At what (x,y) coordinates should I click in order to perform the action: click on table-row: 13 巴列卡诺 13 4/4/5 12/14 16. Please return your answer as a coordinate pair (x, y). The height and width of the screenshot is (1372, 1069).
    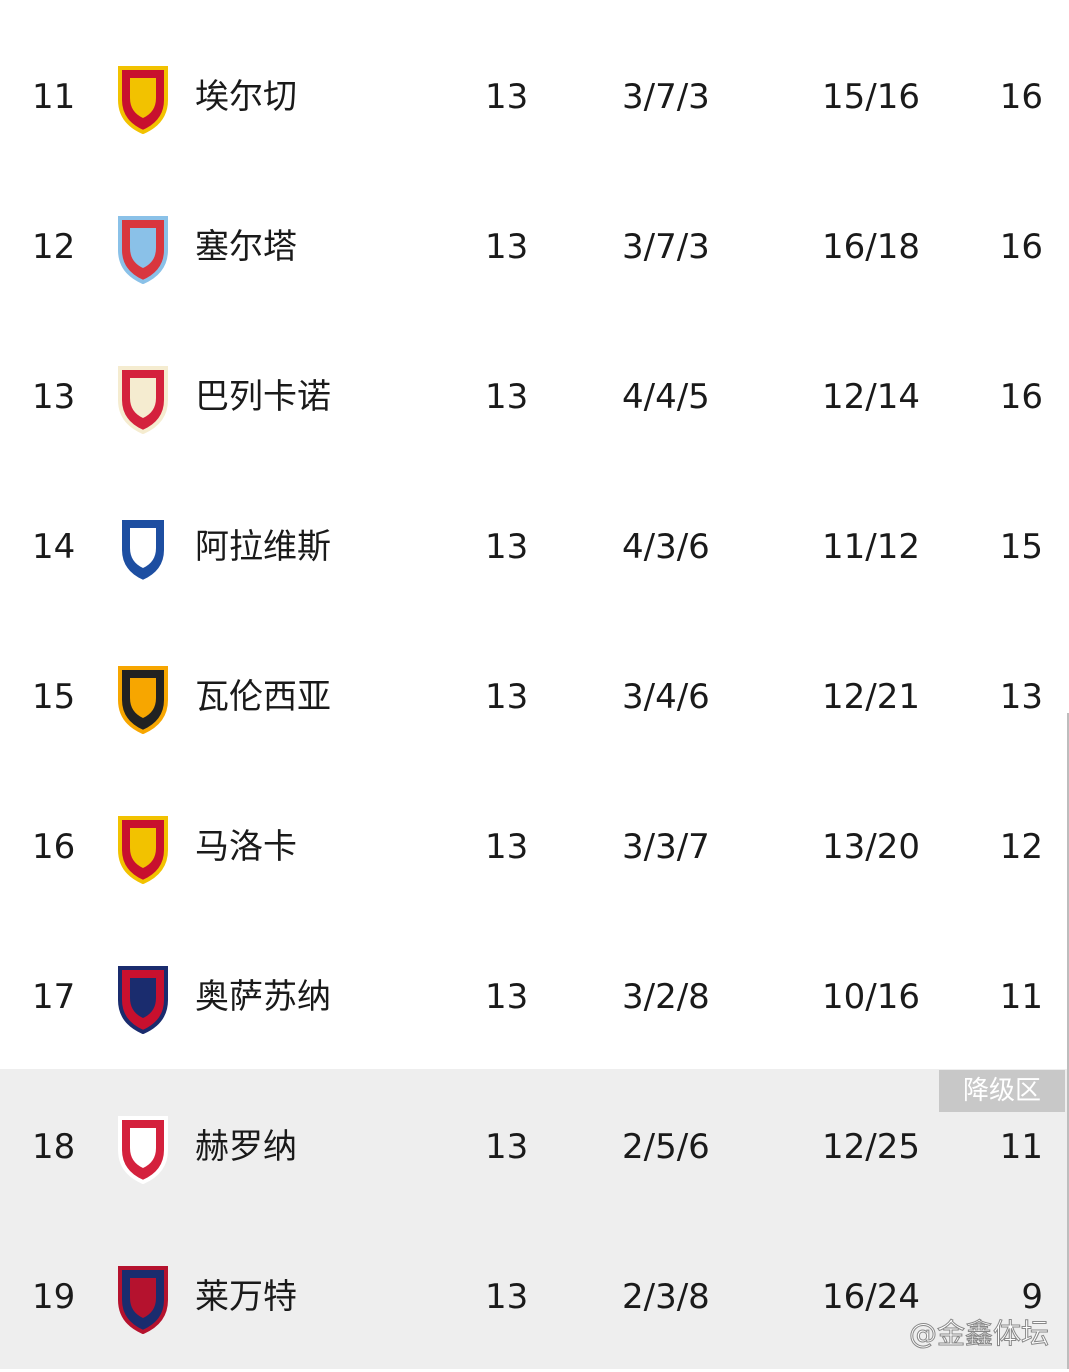
    Looking at the image, I should click on (534, 397).